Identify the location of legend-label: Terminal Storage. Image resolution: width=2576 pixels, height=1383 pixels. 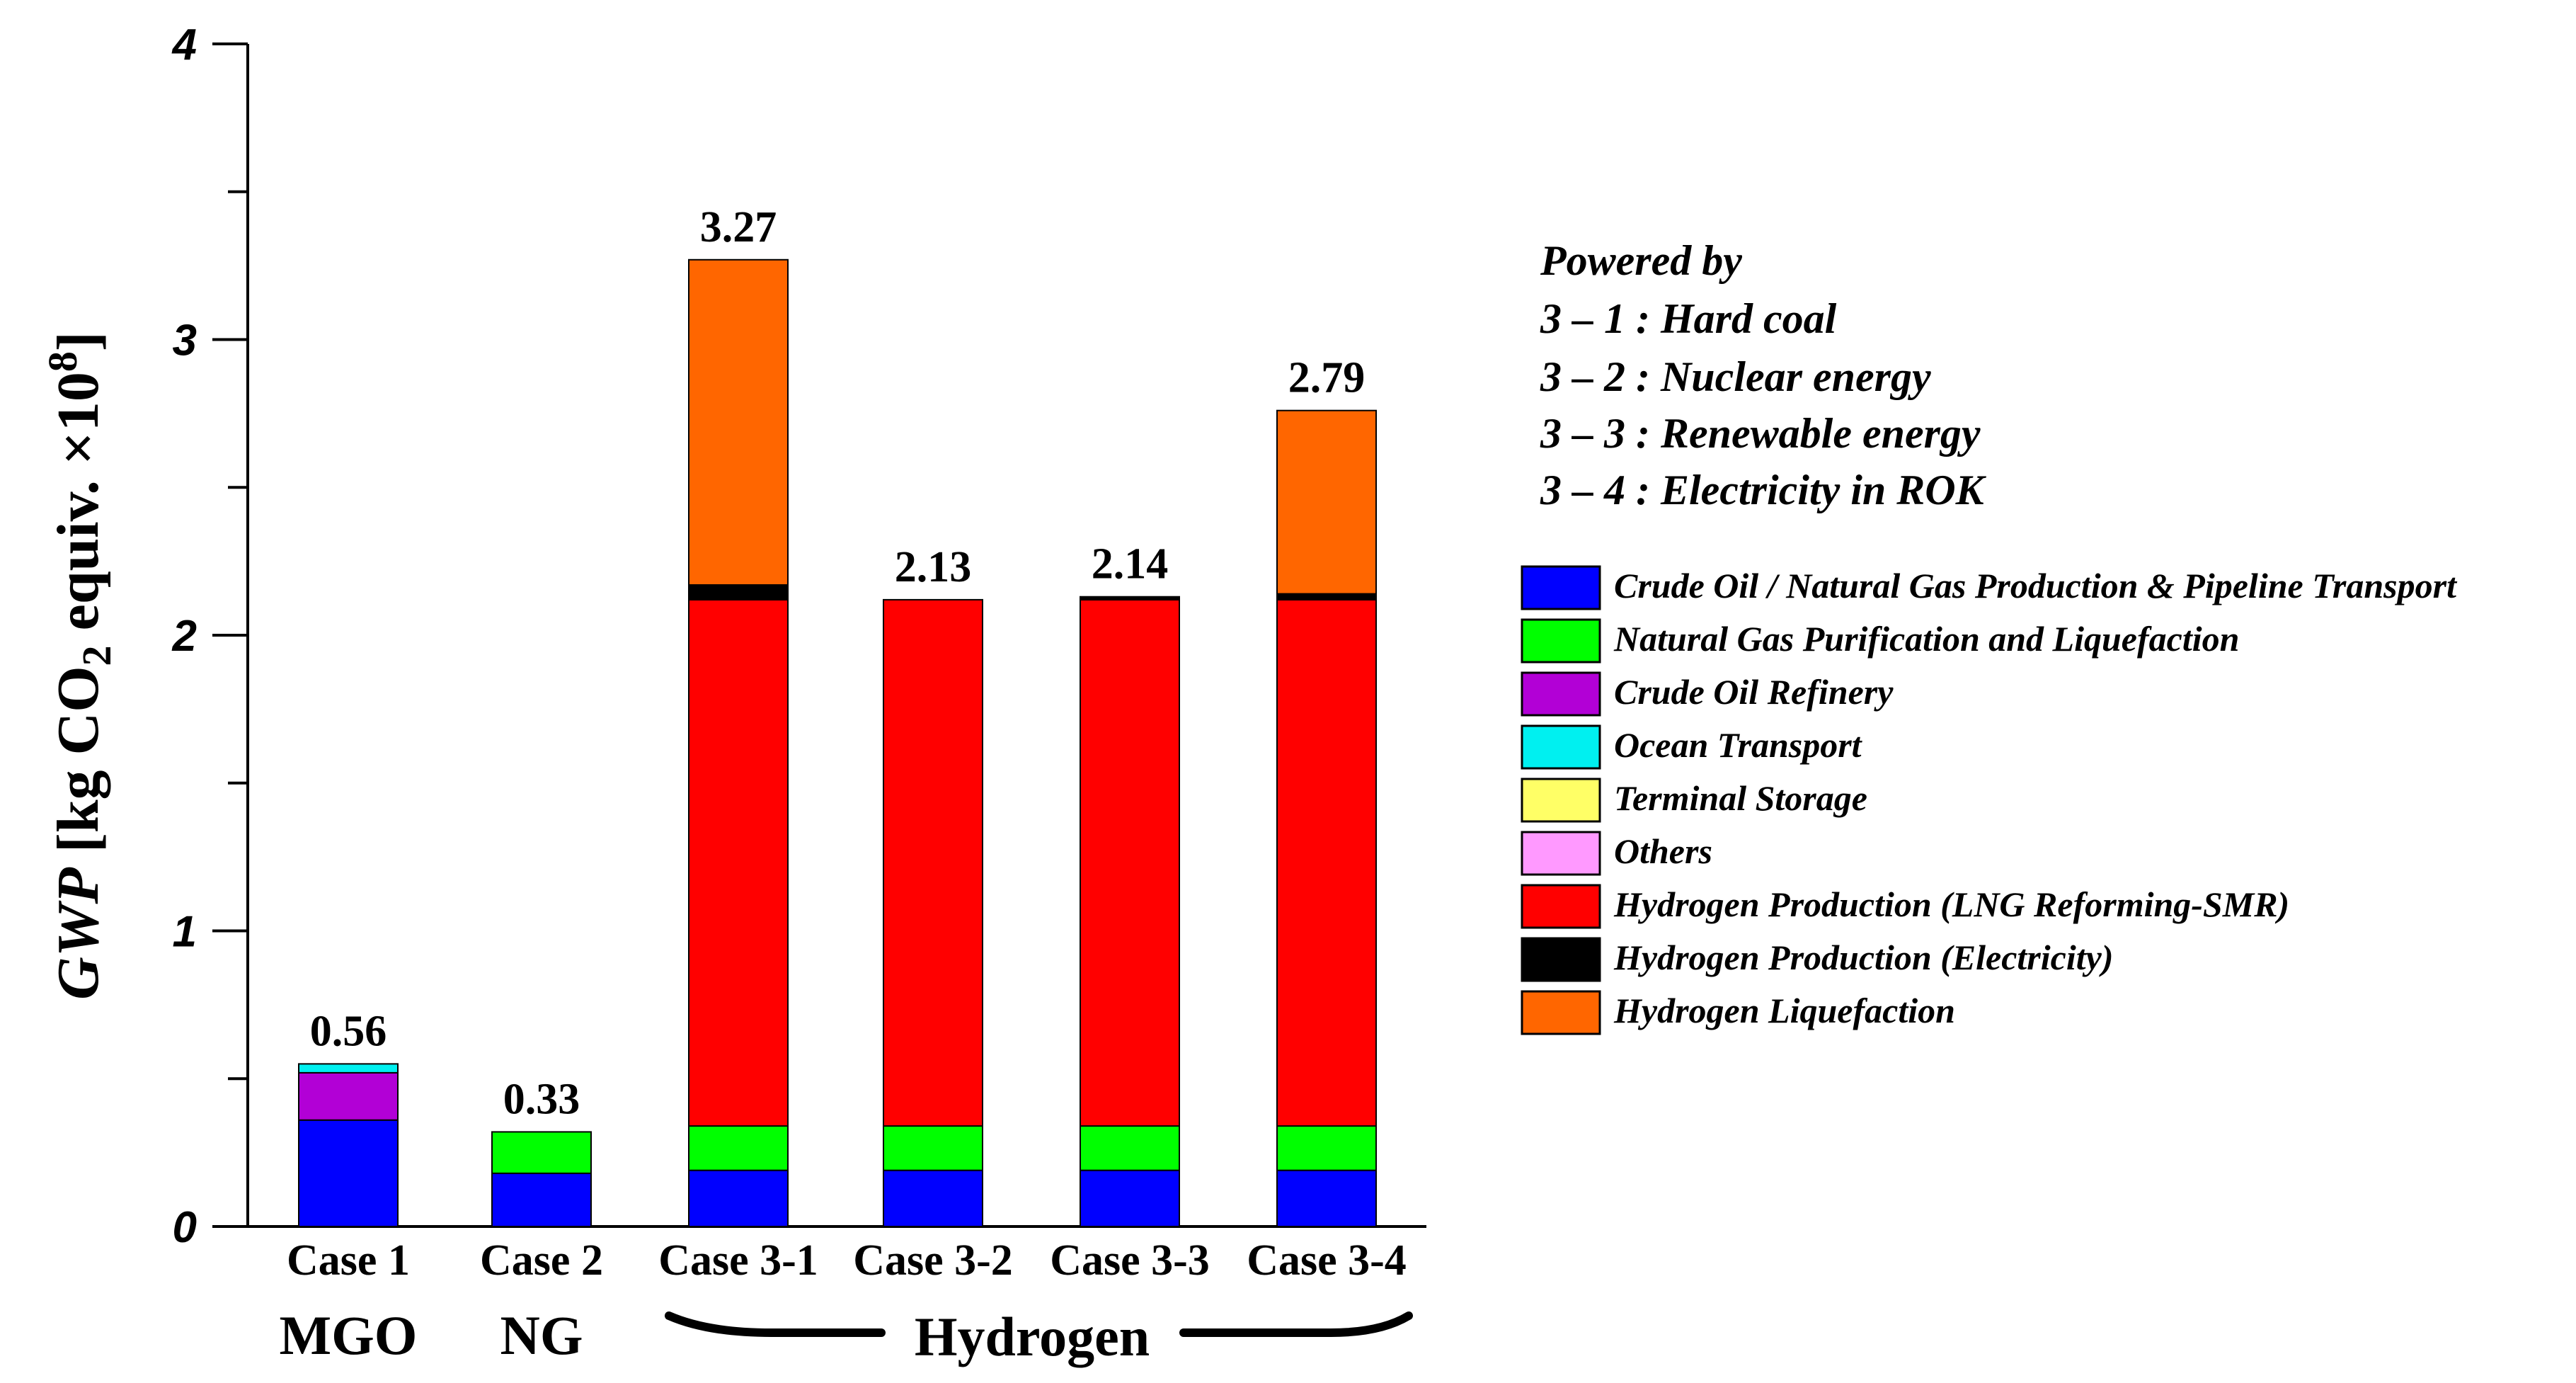
(1740, 798).